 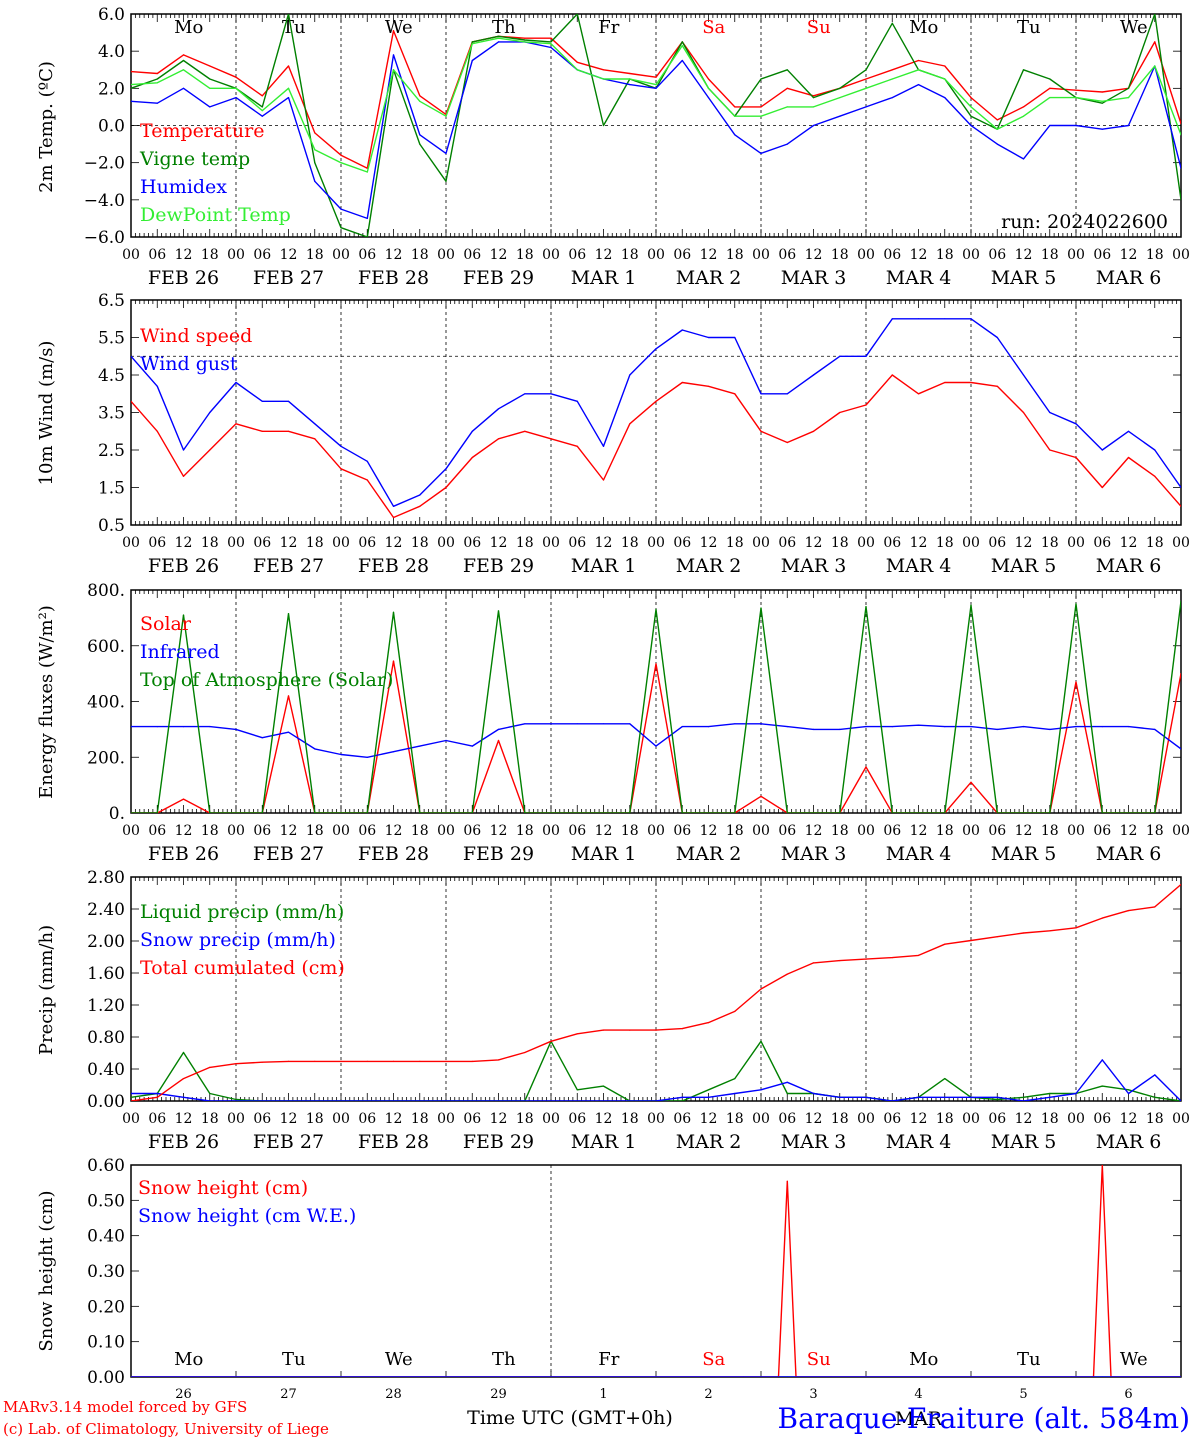 What do you see at coordinates (106, 942) in the screenshot?
I see `y-tick-label: 2.00` at bounding box center [106, 942].